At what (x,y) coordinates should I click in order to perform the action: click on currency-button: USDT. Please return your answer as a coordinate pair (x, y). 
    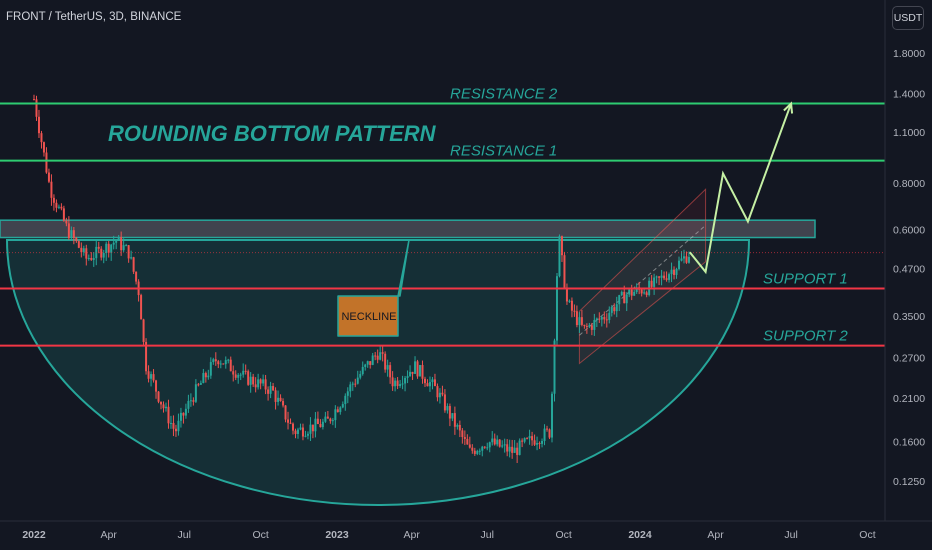
    Looking at the image, I should click on (908, 18).